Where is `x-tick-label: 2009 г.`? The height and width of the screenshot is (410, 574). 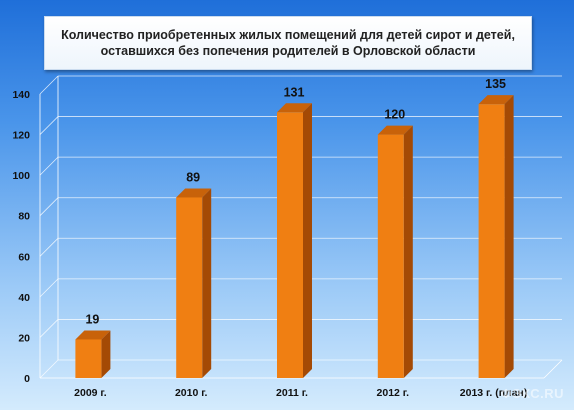
x-tick-label: 2009 г. is located at coordinates (90, 393).